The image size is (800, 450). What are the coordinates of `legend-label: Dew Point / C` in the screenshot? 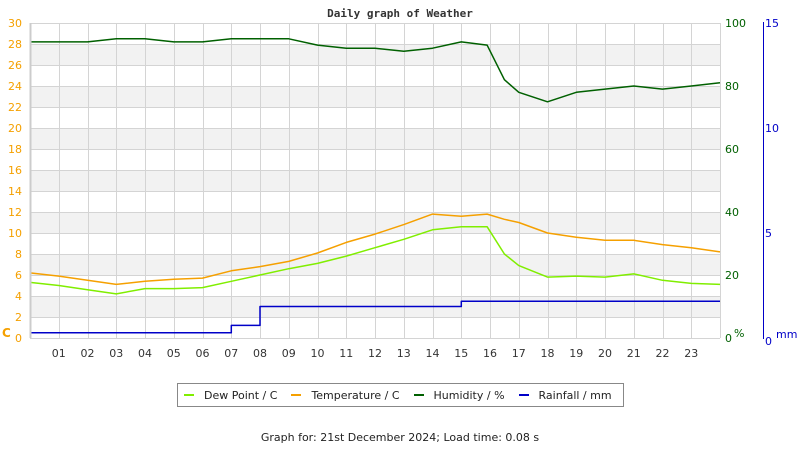 It's located at (241, 395).